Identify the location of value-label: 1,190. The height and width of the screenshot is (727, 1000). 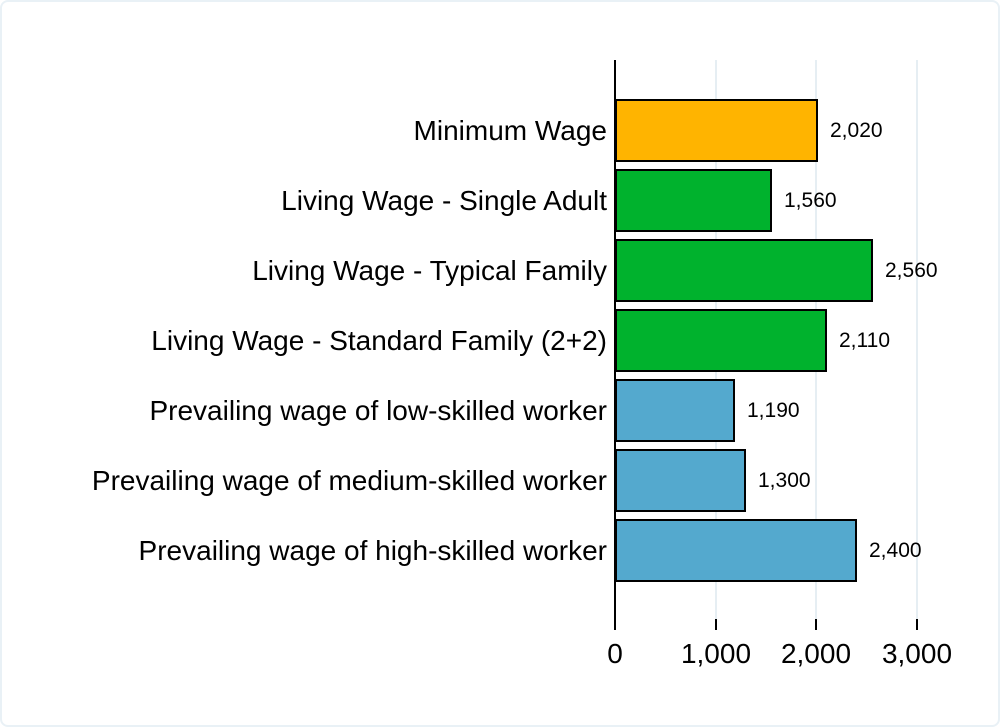
(773, 410).